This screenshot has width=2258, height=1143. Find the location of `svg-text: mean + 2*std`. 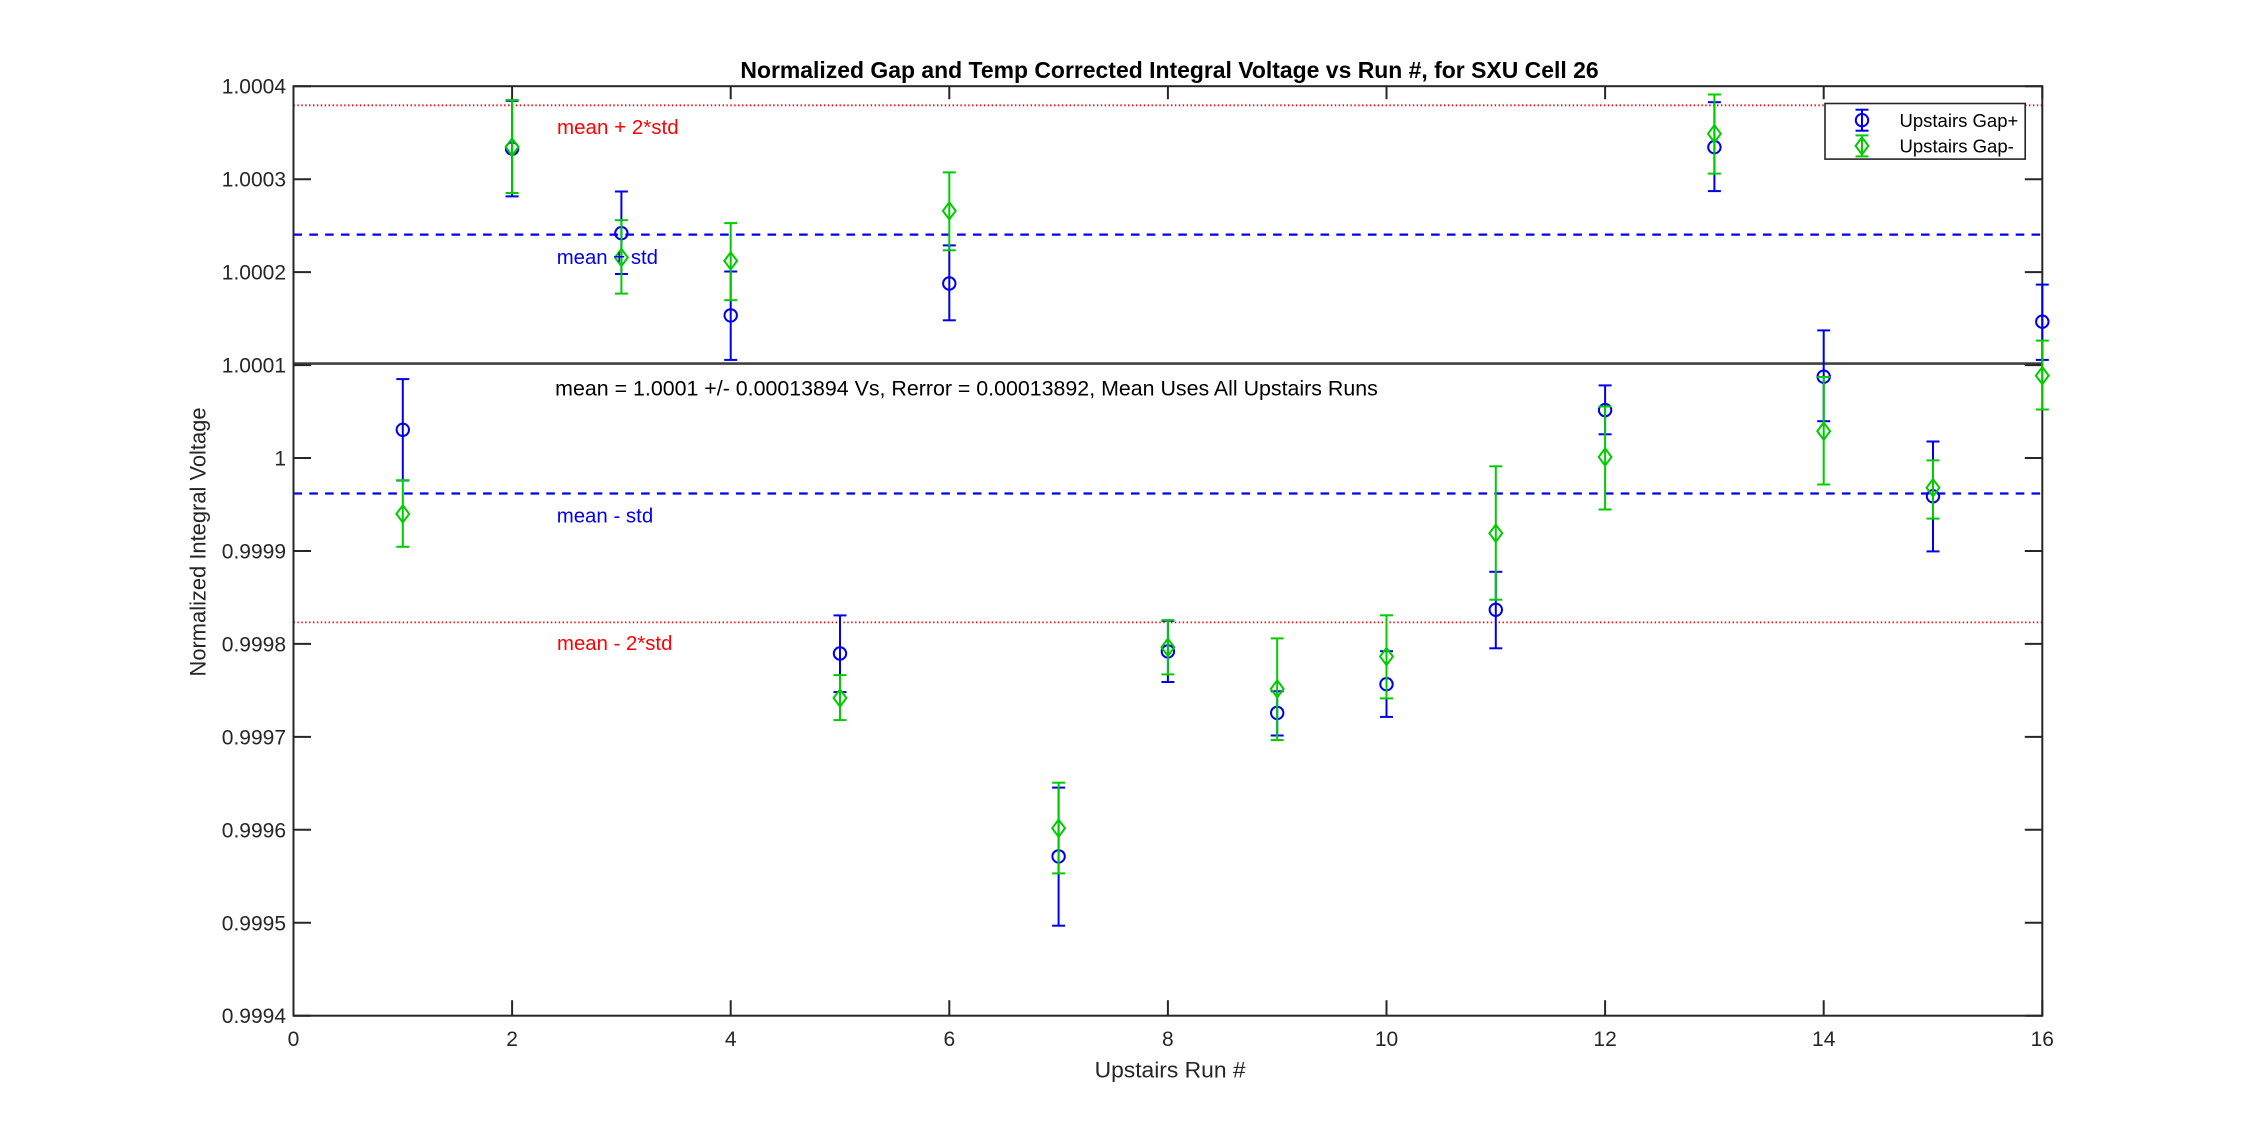

svg-text: mean + 2*std is located at coordinates (618, 127).